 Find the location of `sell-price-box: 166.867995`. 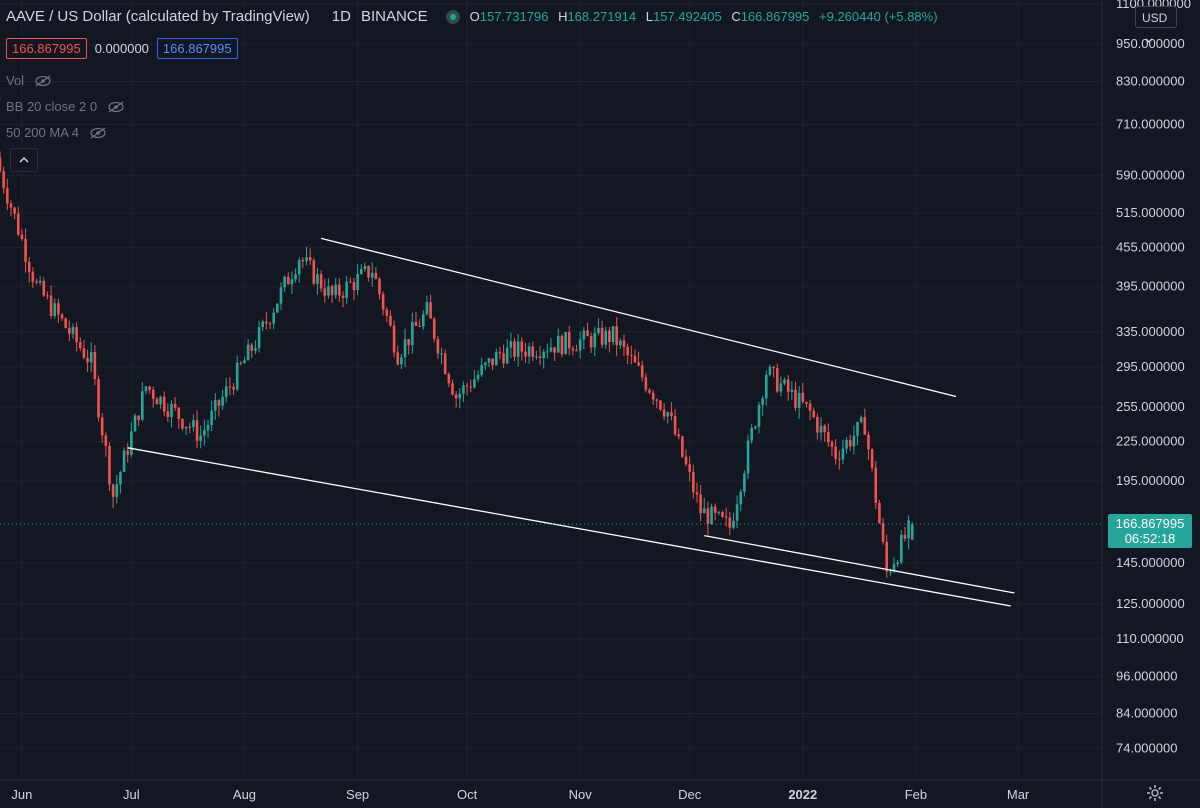

sell-price-box: 166.867995 is located at coordinates (46, 48).